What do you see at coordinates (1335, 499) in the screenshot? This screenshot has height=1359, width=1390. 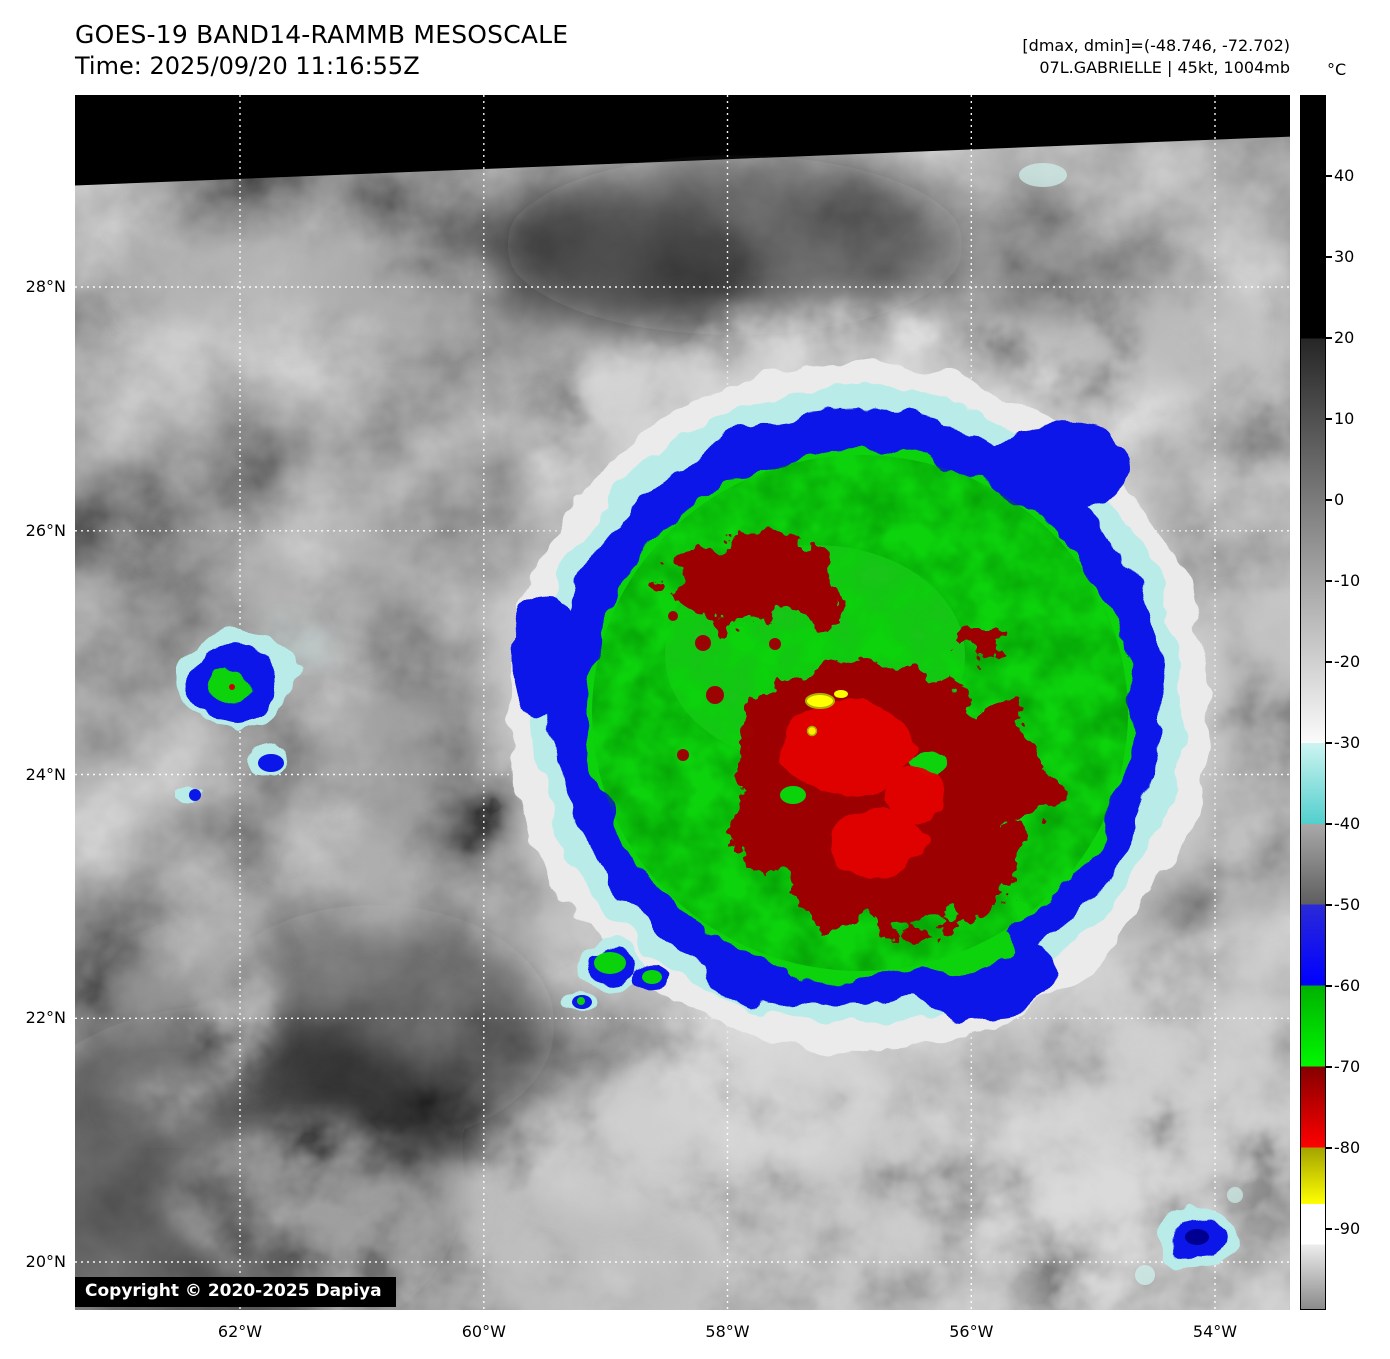 I see `colorbar-tick-label: 0` at bounding box center [1335, 499].